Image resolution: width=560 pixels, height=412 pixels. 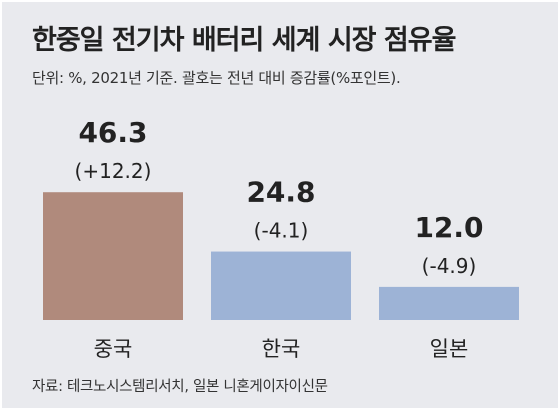 What do you see at coordinates (180, 387) in the screenshot?
I see `source-note: 자료: 테크노시스템리서치, 일본 니혼게이자이신문` at bounding box center [180, 387].